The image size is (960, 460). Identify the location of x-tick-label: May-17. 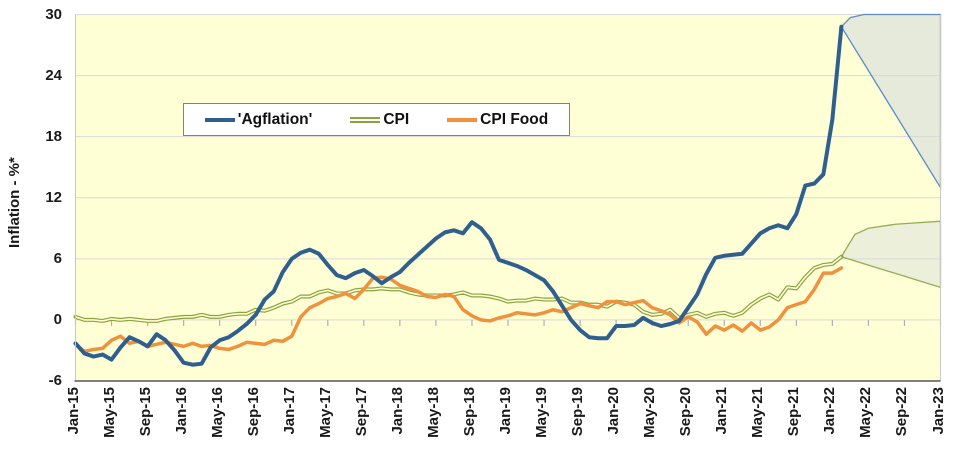
(325, 412).